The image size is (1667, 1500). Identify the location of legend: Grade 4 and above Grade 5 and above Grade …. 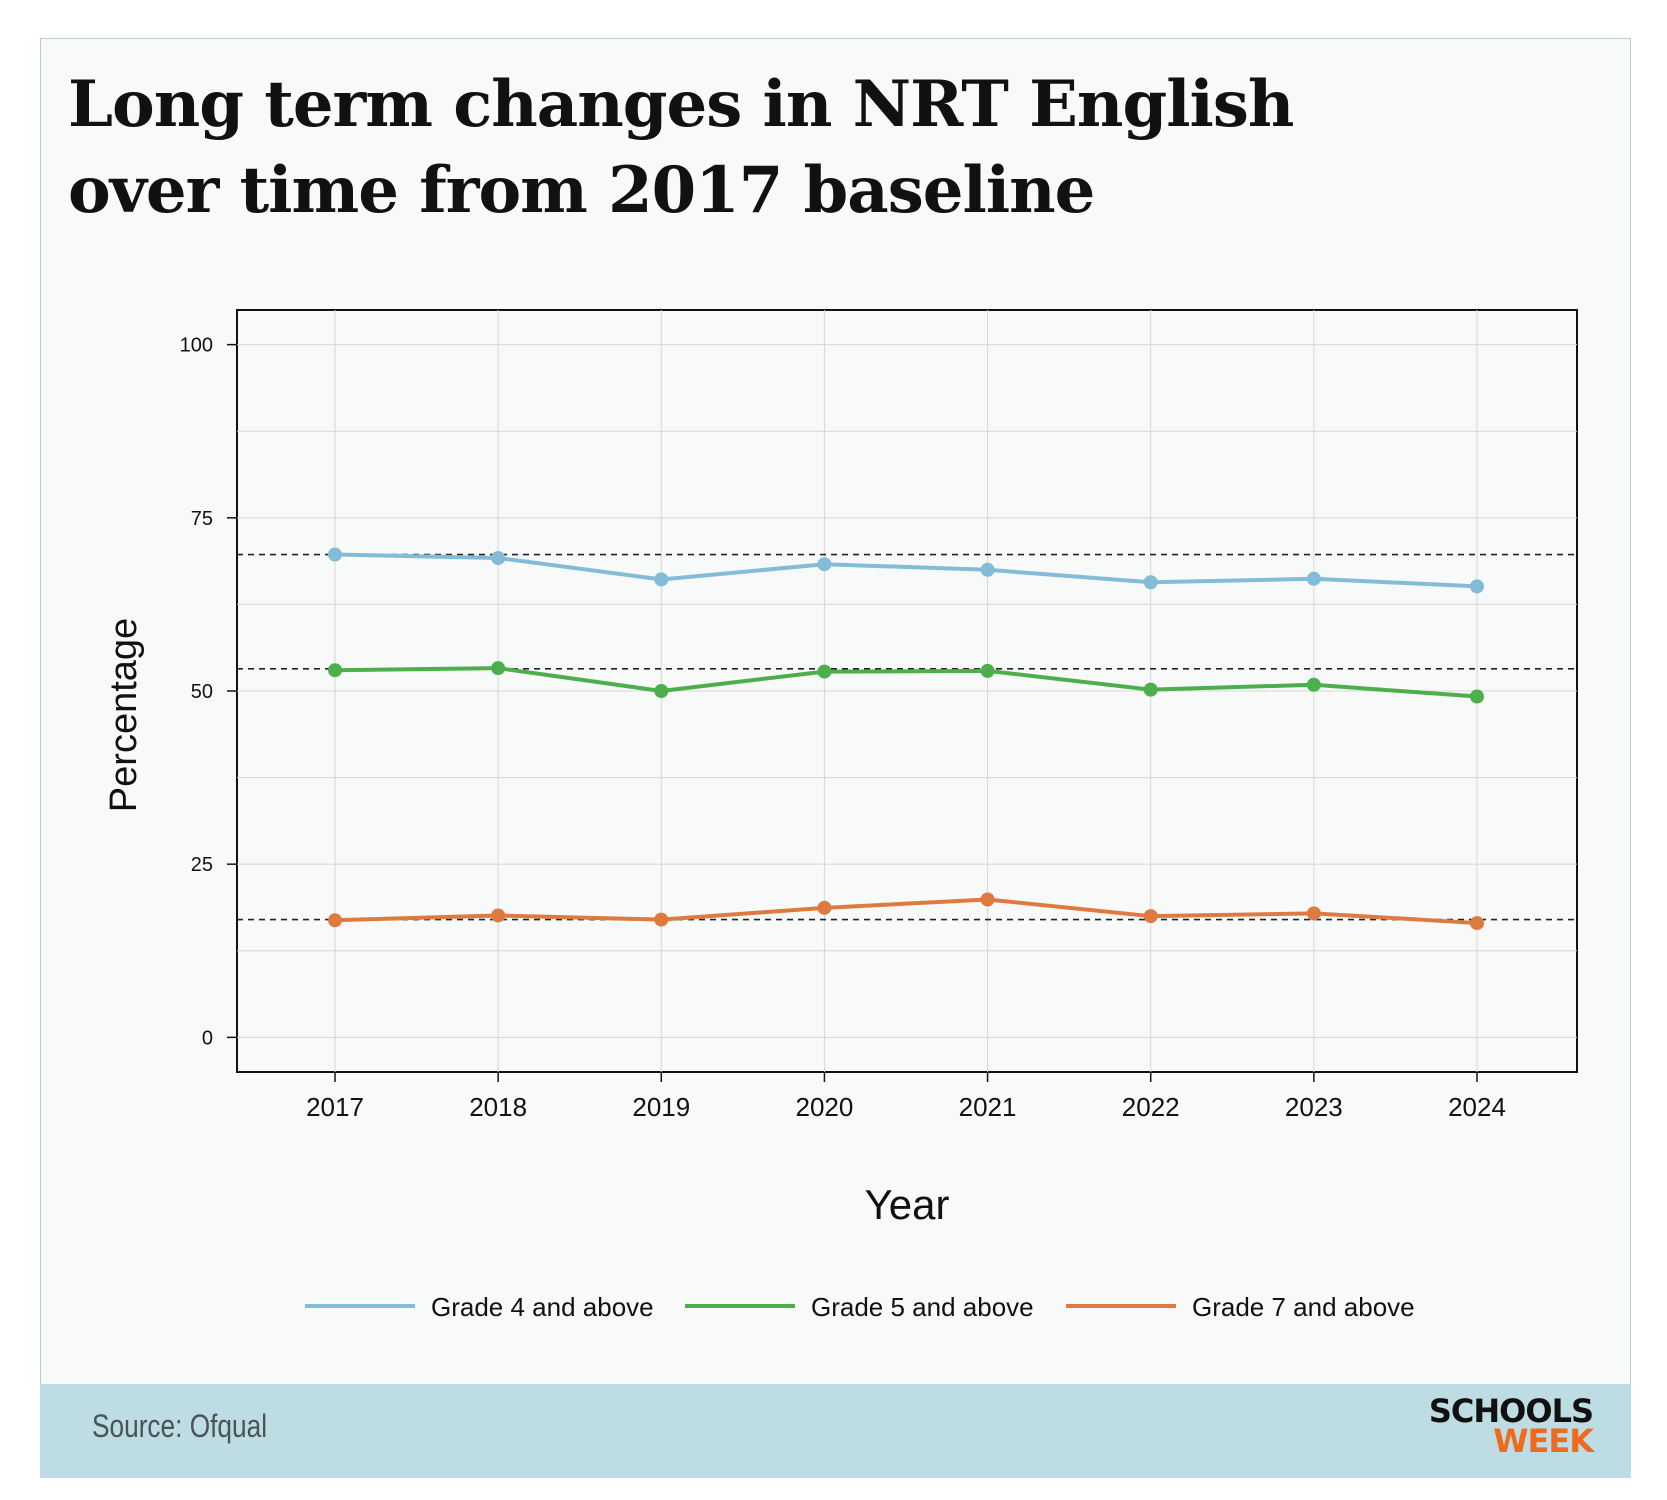
(860, 1307).